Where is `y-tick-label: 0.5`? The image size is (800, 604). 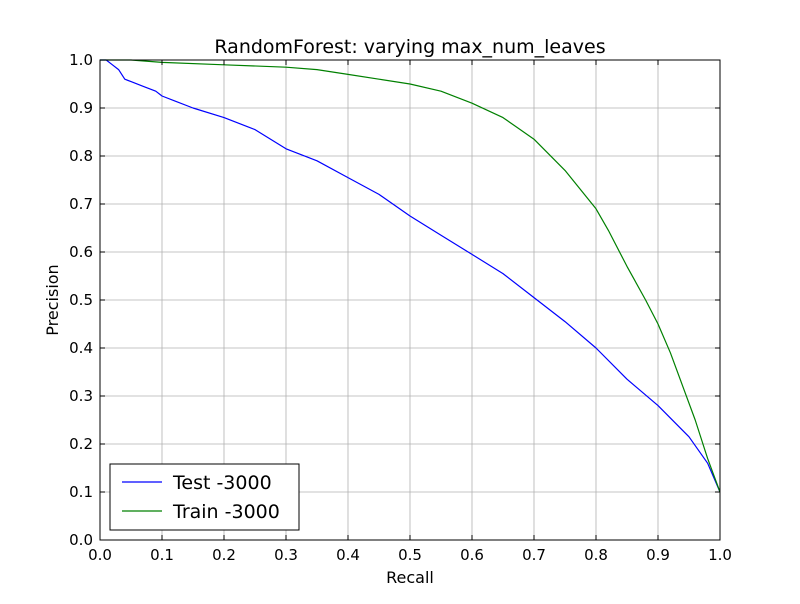 y-tick-label: 0.5 is located at coordinates (81, 300).